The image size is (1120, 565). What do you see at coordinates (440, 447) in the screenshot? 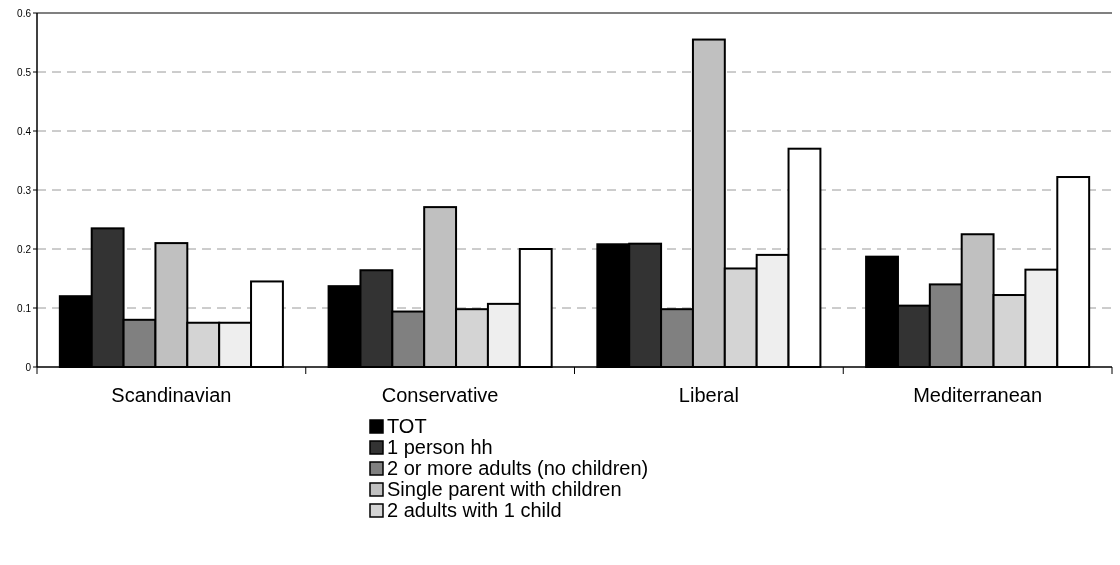
I see `legend-label: 1 person hh` at bounding box center [440, 447].